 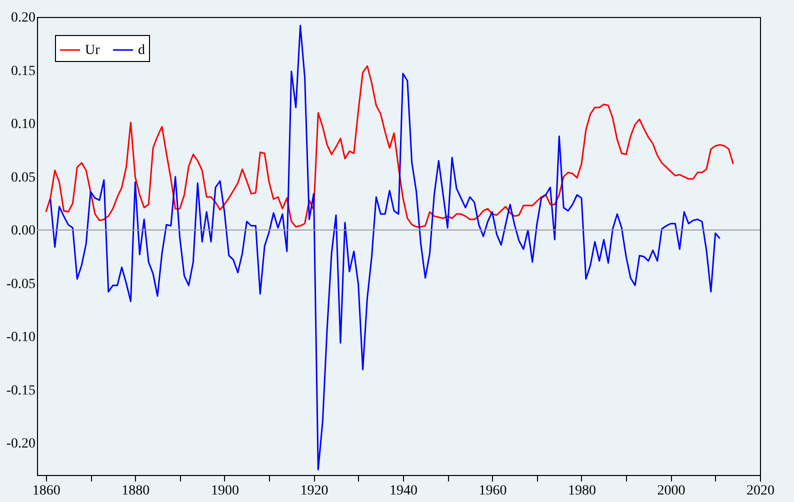 What do you see at coordinates (314, 491) in the screenshot?
I see `x-tick-label: 1920` at bounding box center [314, 491].